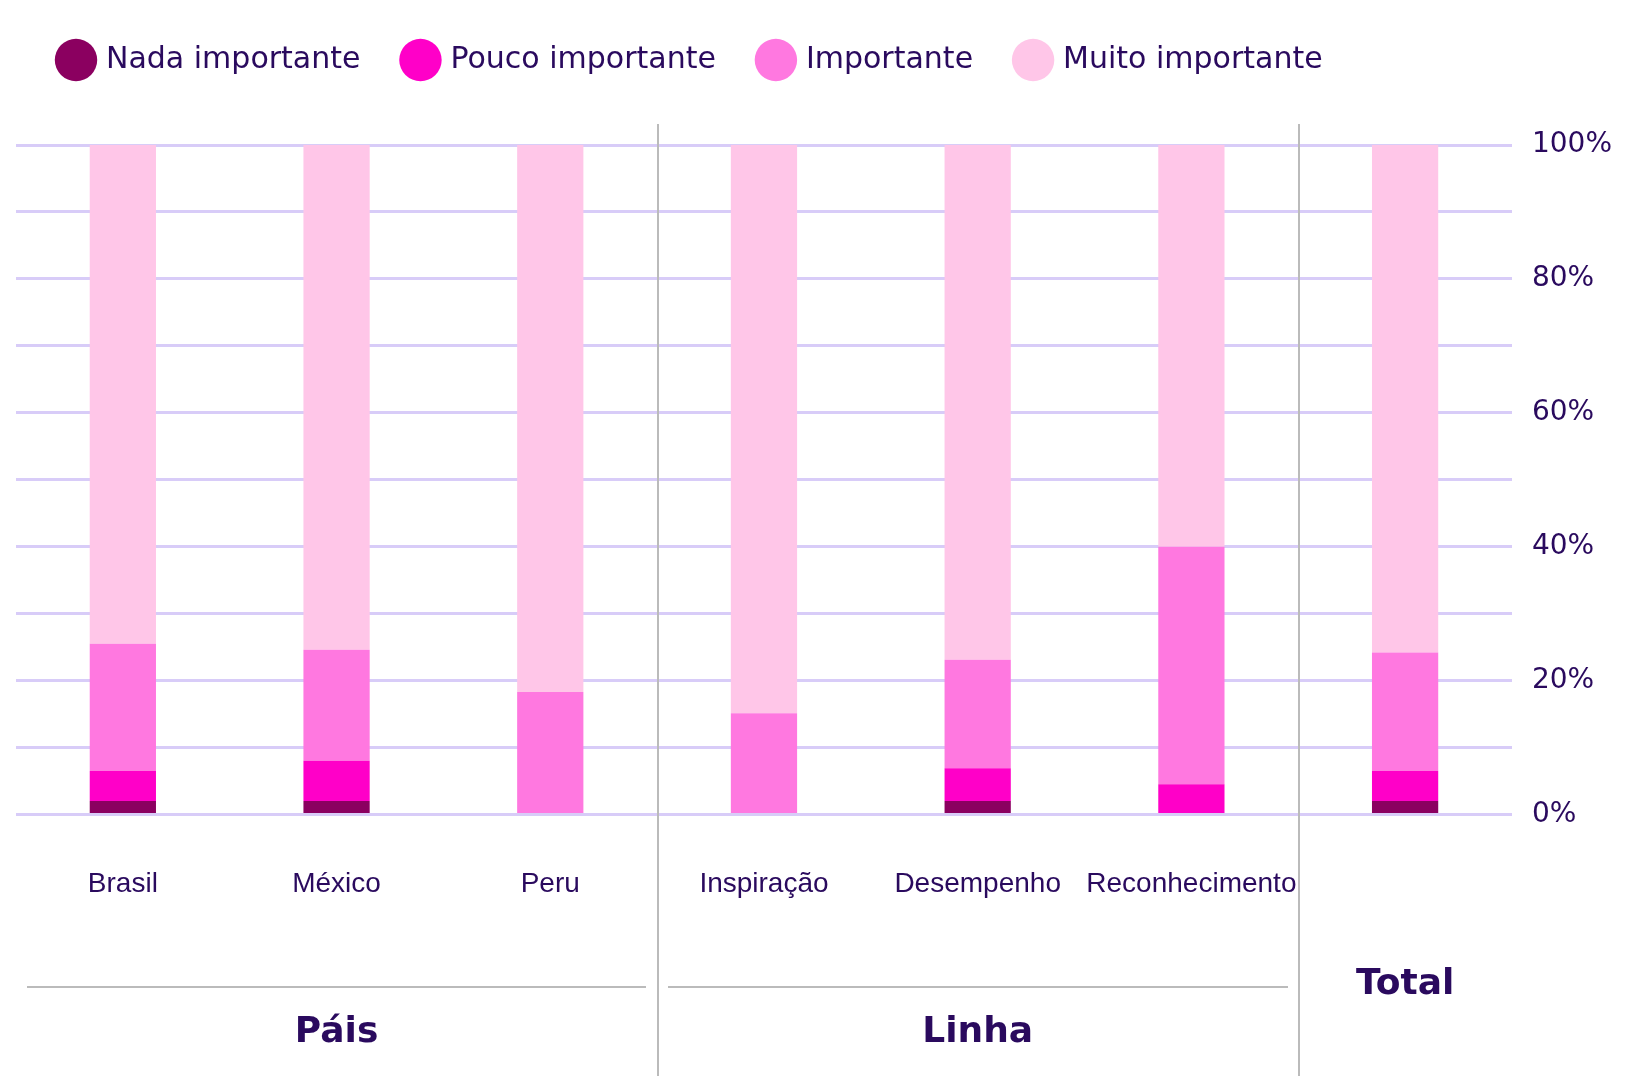 Image resolution: width=1638 pixels, height=1076 pixels. What do you see at coordinates (1193, 57) in the screenshot?
I see `legend-label: Muito importante` at bounding box center [1193, 57].